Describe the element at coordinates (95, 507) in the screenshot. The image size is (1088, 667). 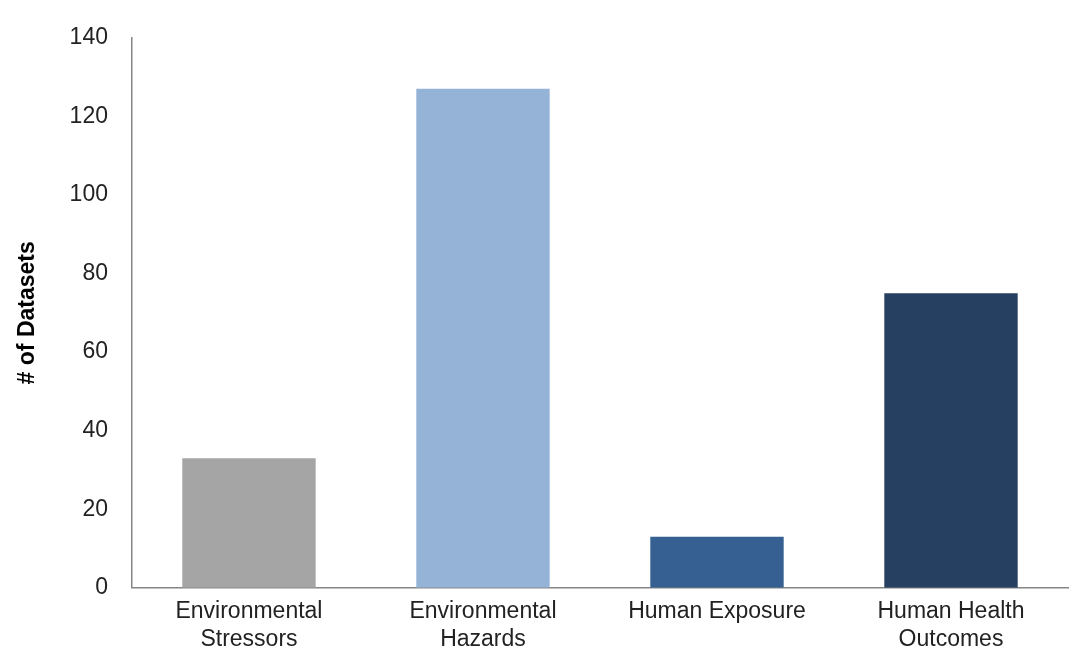
I see `y-tick-label: 20` at that location.